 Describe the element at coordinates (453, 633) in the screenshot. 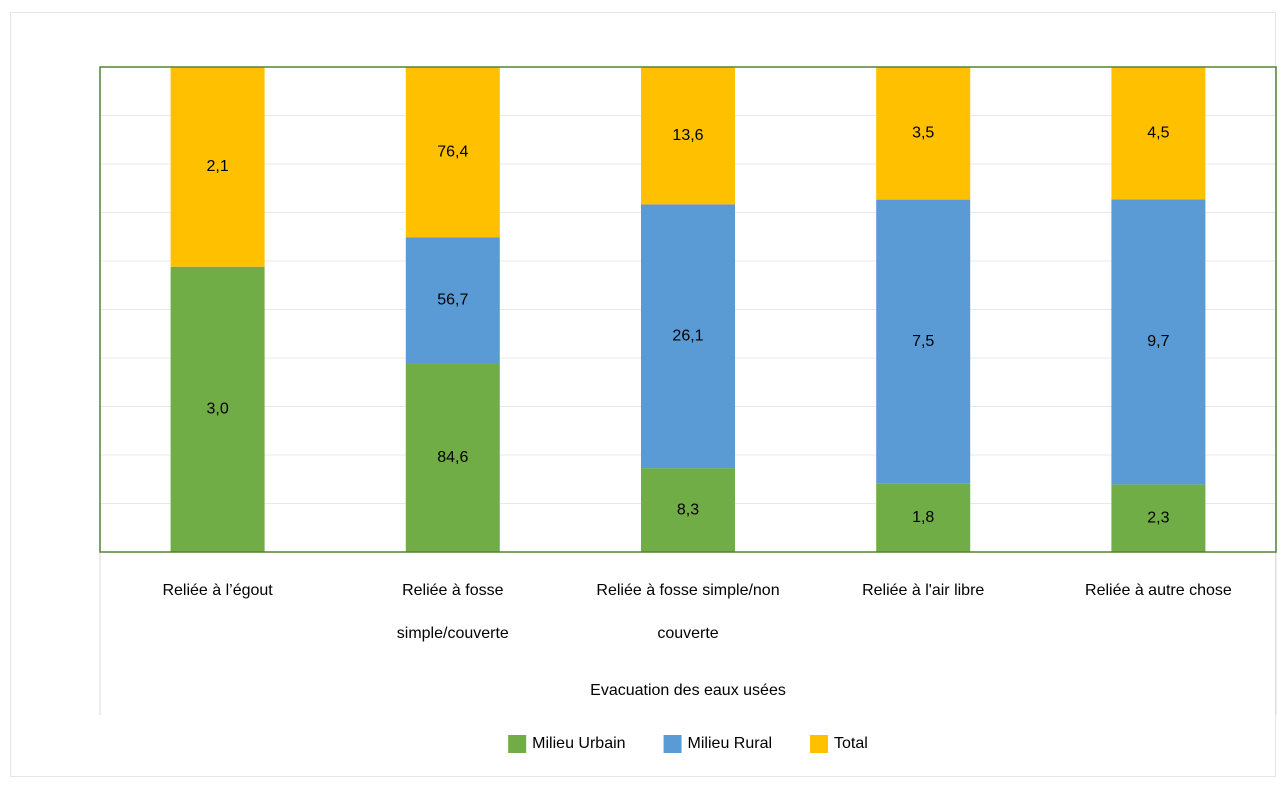

I see `x-tick-label-line: simple/couverte` at that location.